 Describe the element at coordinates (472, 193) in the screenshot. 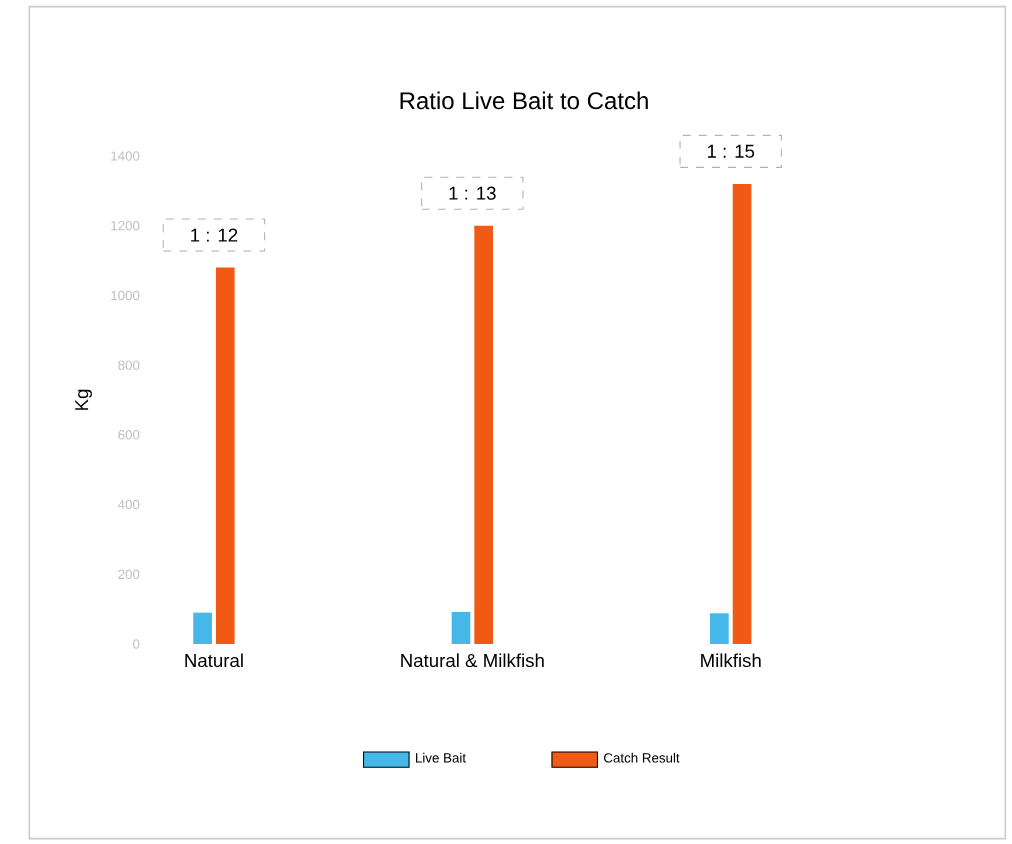

I see `annotation: 1 : 13` at that location.